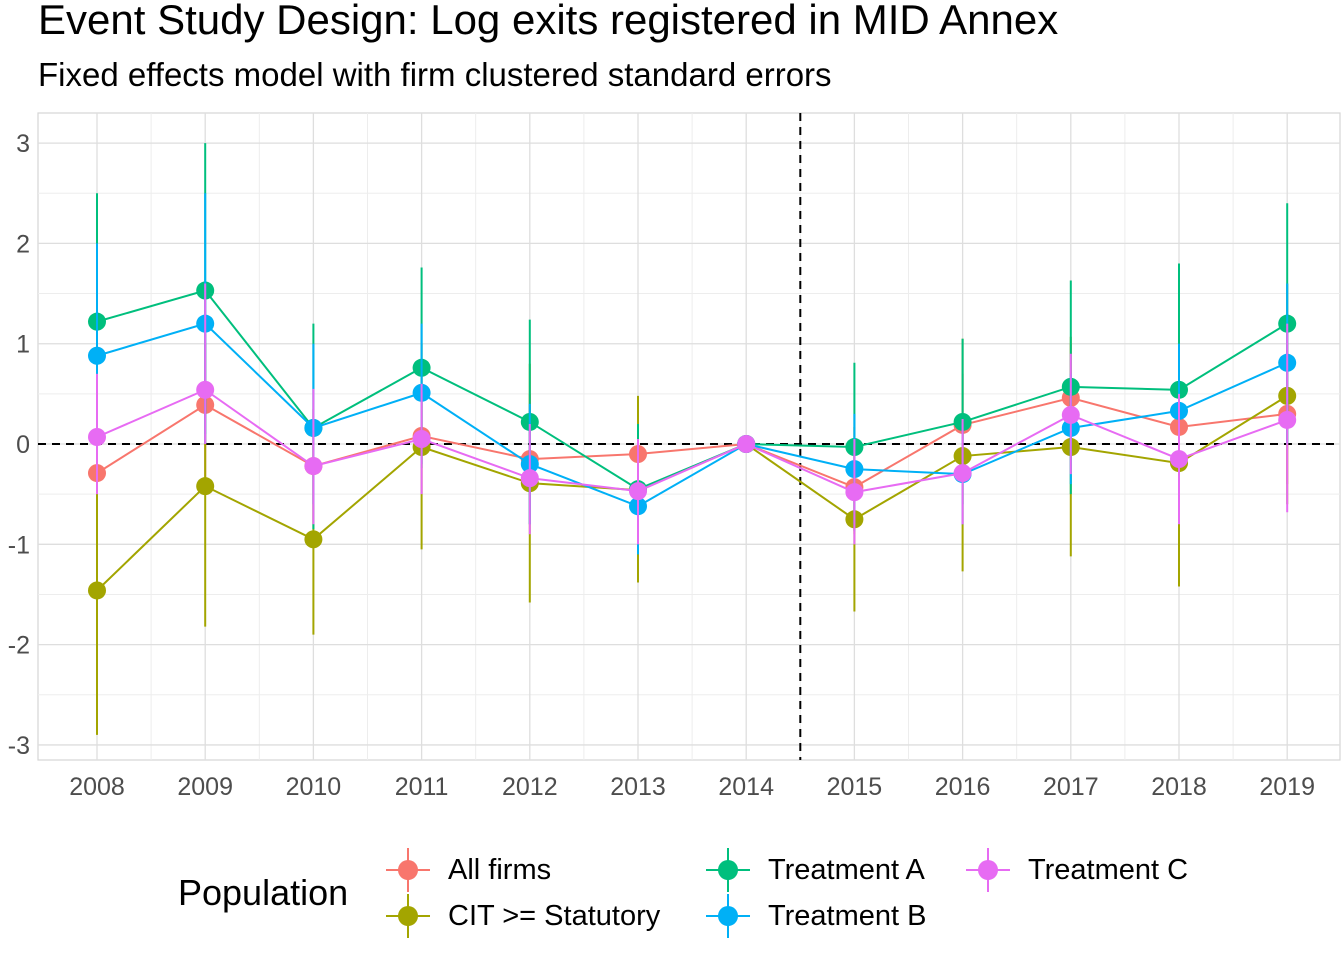  I want to click on legend-label: Treatment A, so click(846, 869).